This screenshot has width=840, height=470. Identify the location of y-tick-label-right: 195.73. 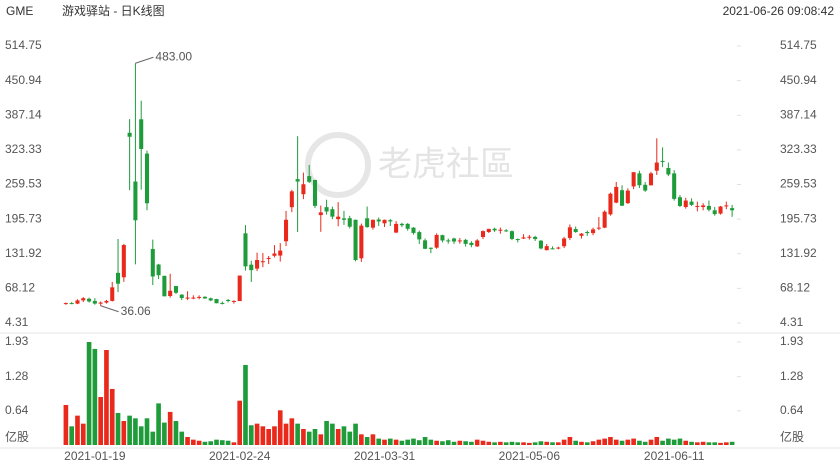
(798, 218).